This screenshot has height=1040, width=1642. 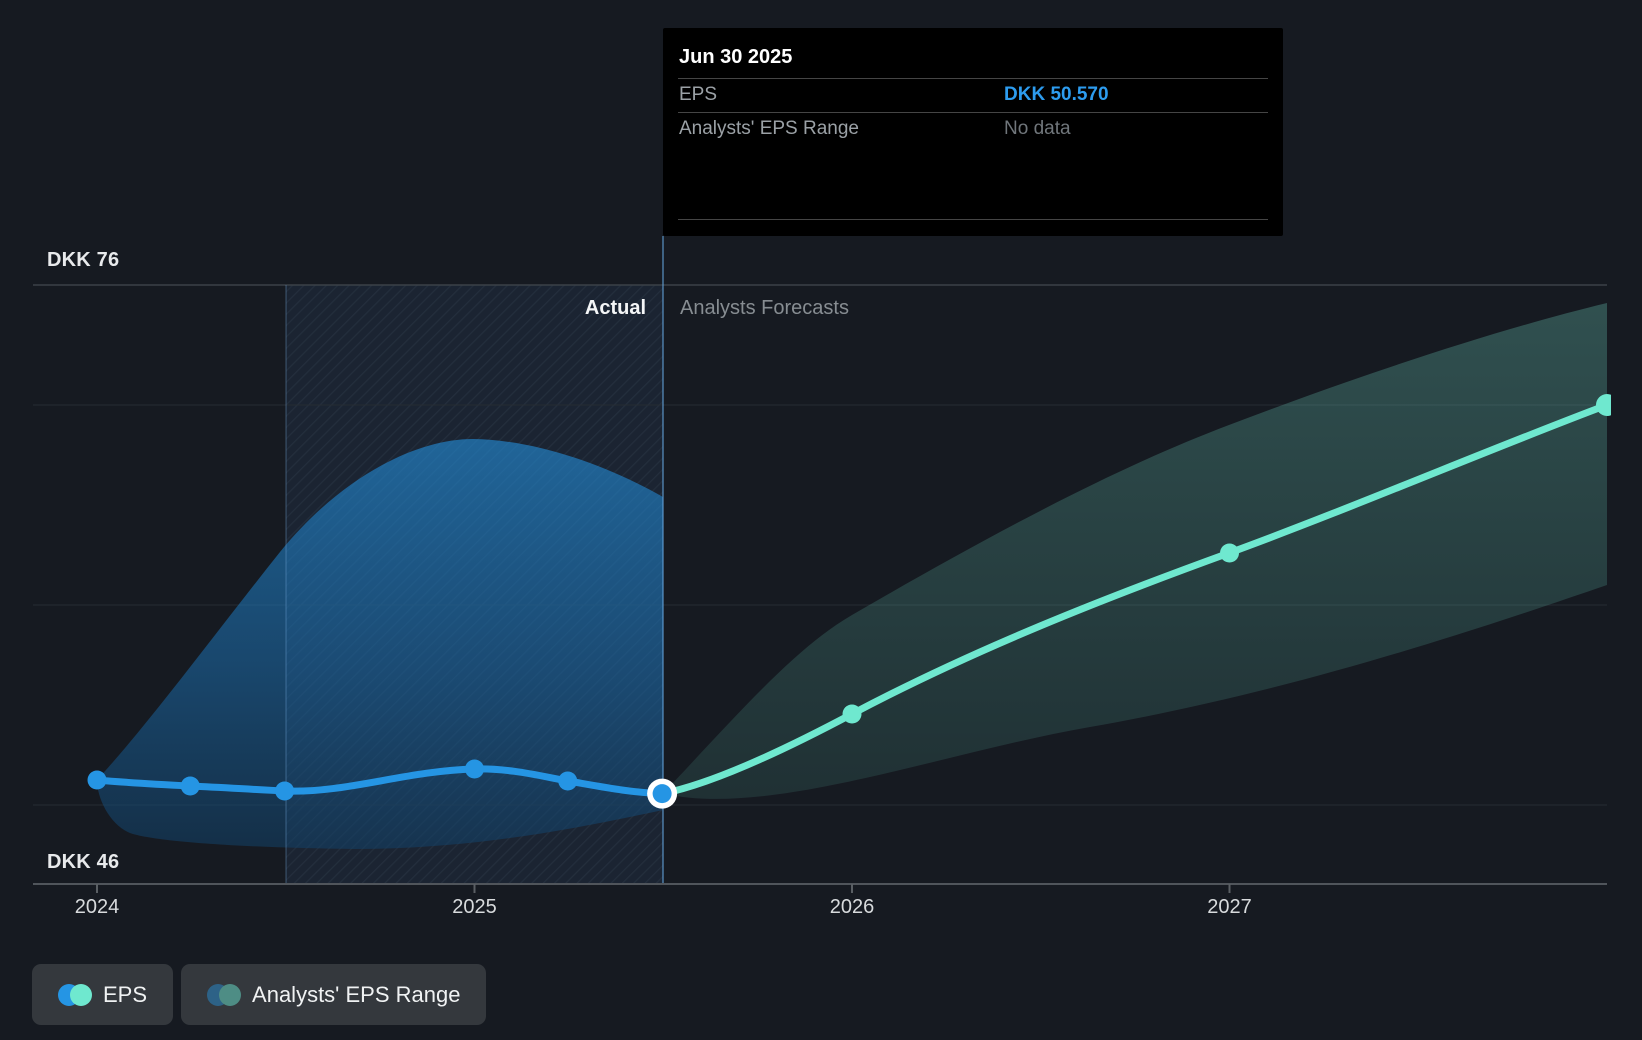 I want to click on chart-legend: EPS Analysts' EPS Range, so click(x=259, y=994).